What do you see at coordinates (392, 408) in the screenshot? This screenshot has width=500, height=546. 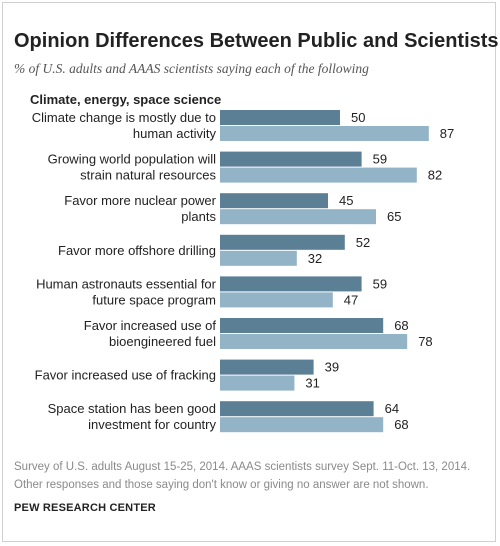 I see `data-label: 64` at bounding box center [392, 408].